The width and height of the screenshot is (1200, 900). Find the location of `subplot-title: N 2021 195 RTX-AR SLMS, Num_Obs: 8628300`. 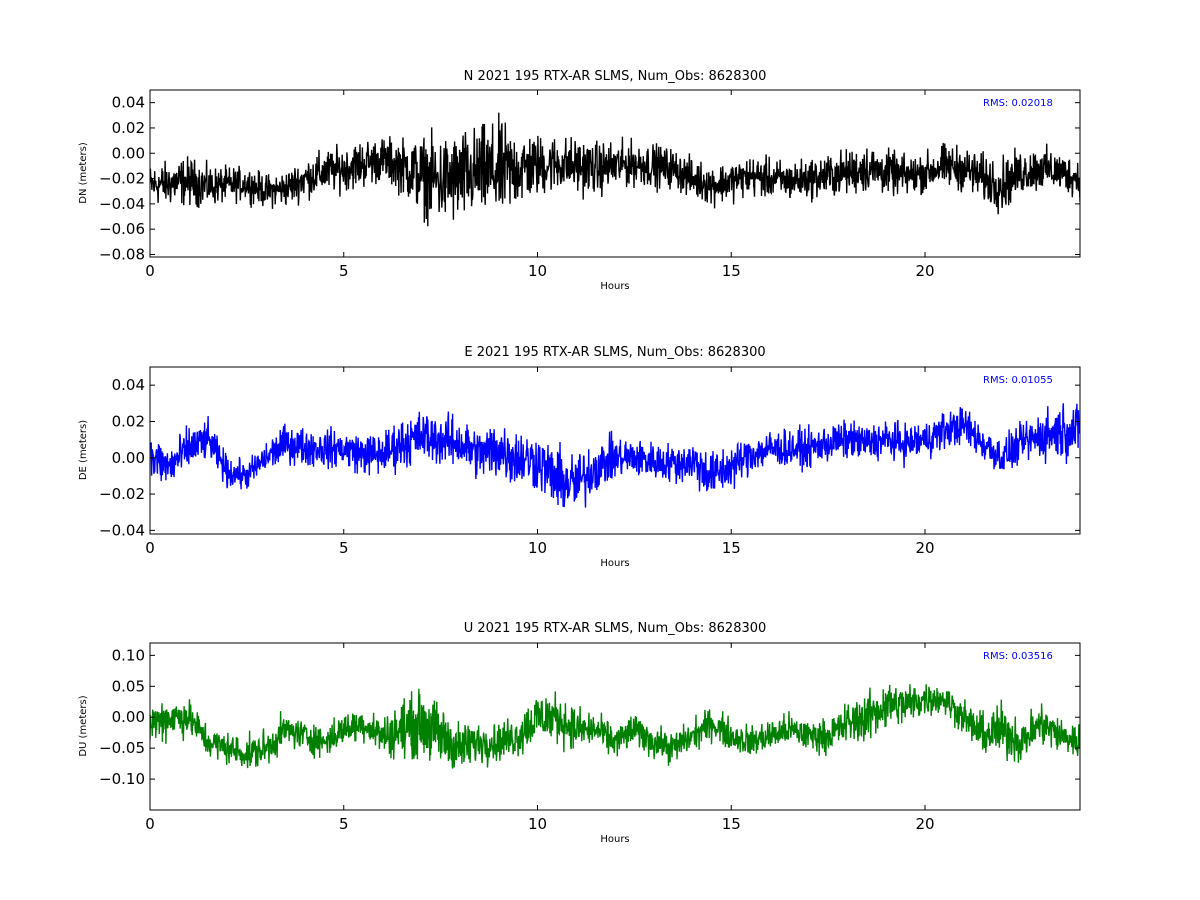

subplot-title: N 2021 195 RTX-AR SLMS, Num_Obs: 8628300 is located at coordinates (615, 76).